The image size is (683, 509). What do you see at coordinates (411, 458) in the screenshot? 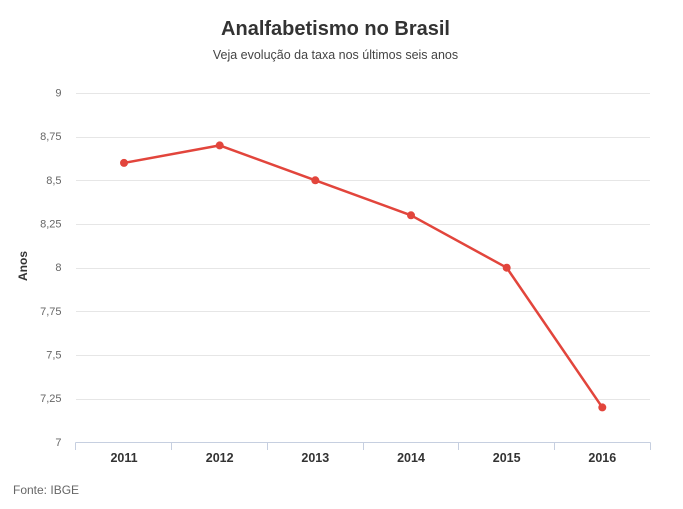
I see `svg-text: 2014` at bounding box center [411, 458].